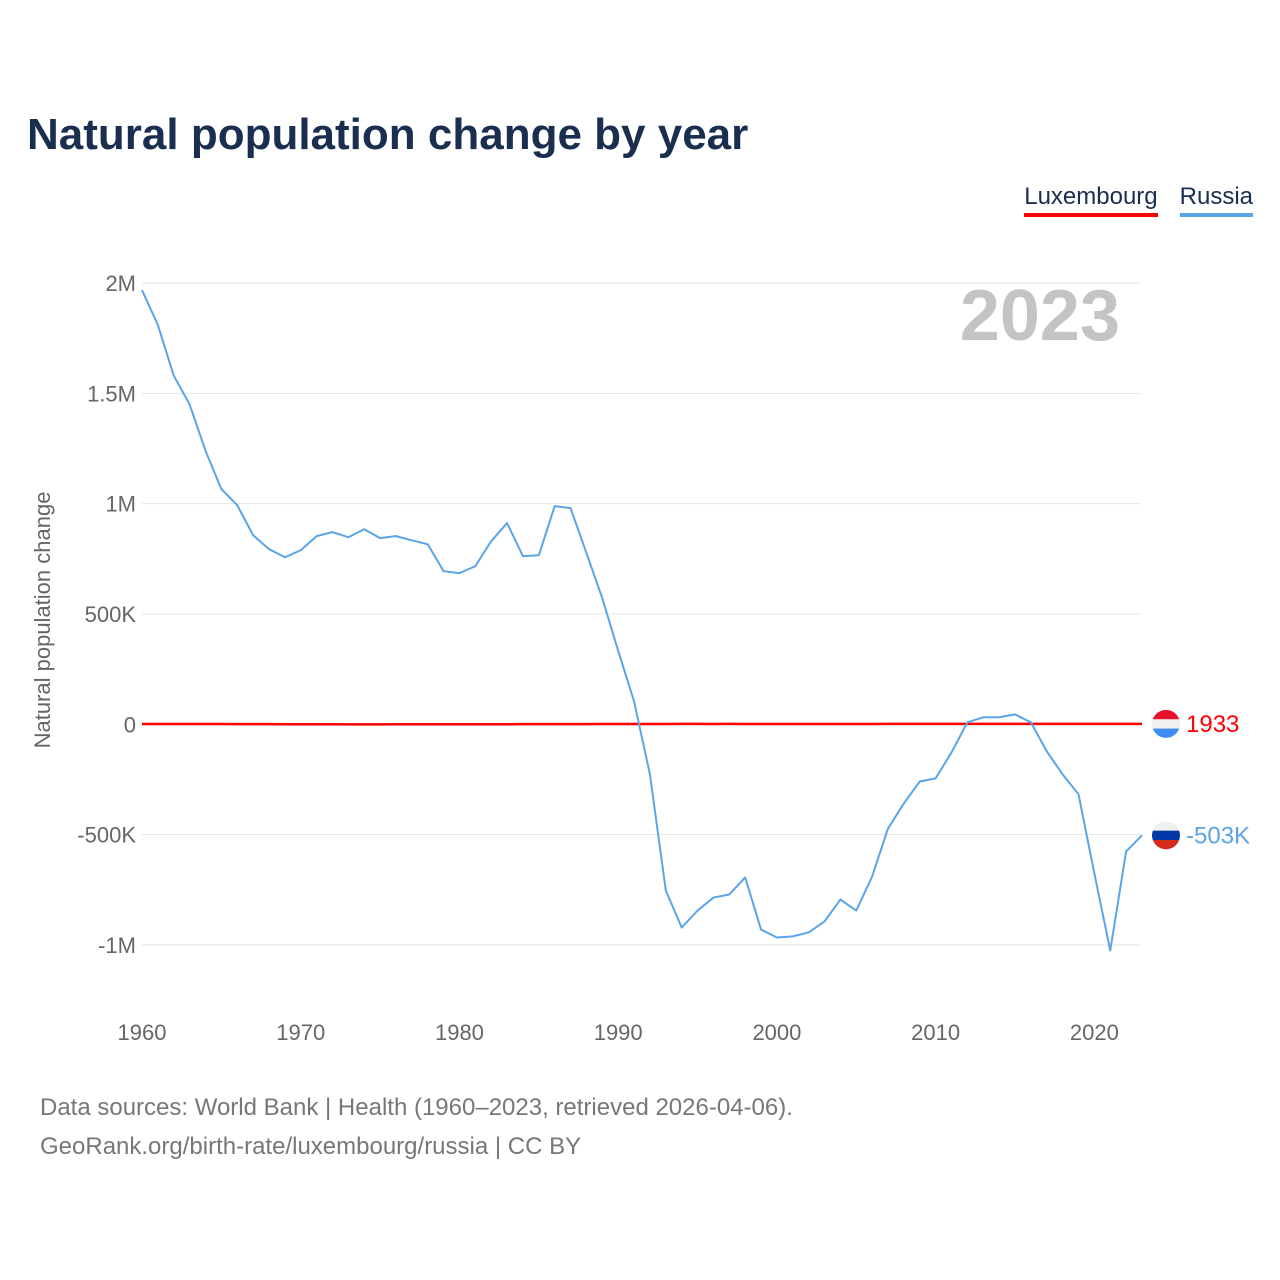  What do you see at coordinates (42, 620) in the screenshot?
I see `y-axis-label: Natural population change` at bounding box center [42, 620].